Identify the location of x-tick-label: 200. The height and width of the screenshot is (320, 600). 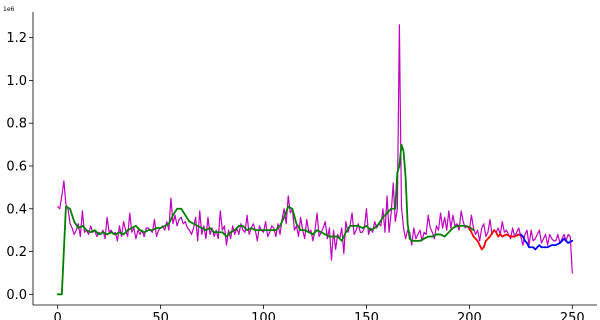
(469, 315).